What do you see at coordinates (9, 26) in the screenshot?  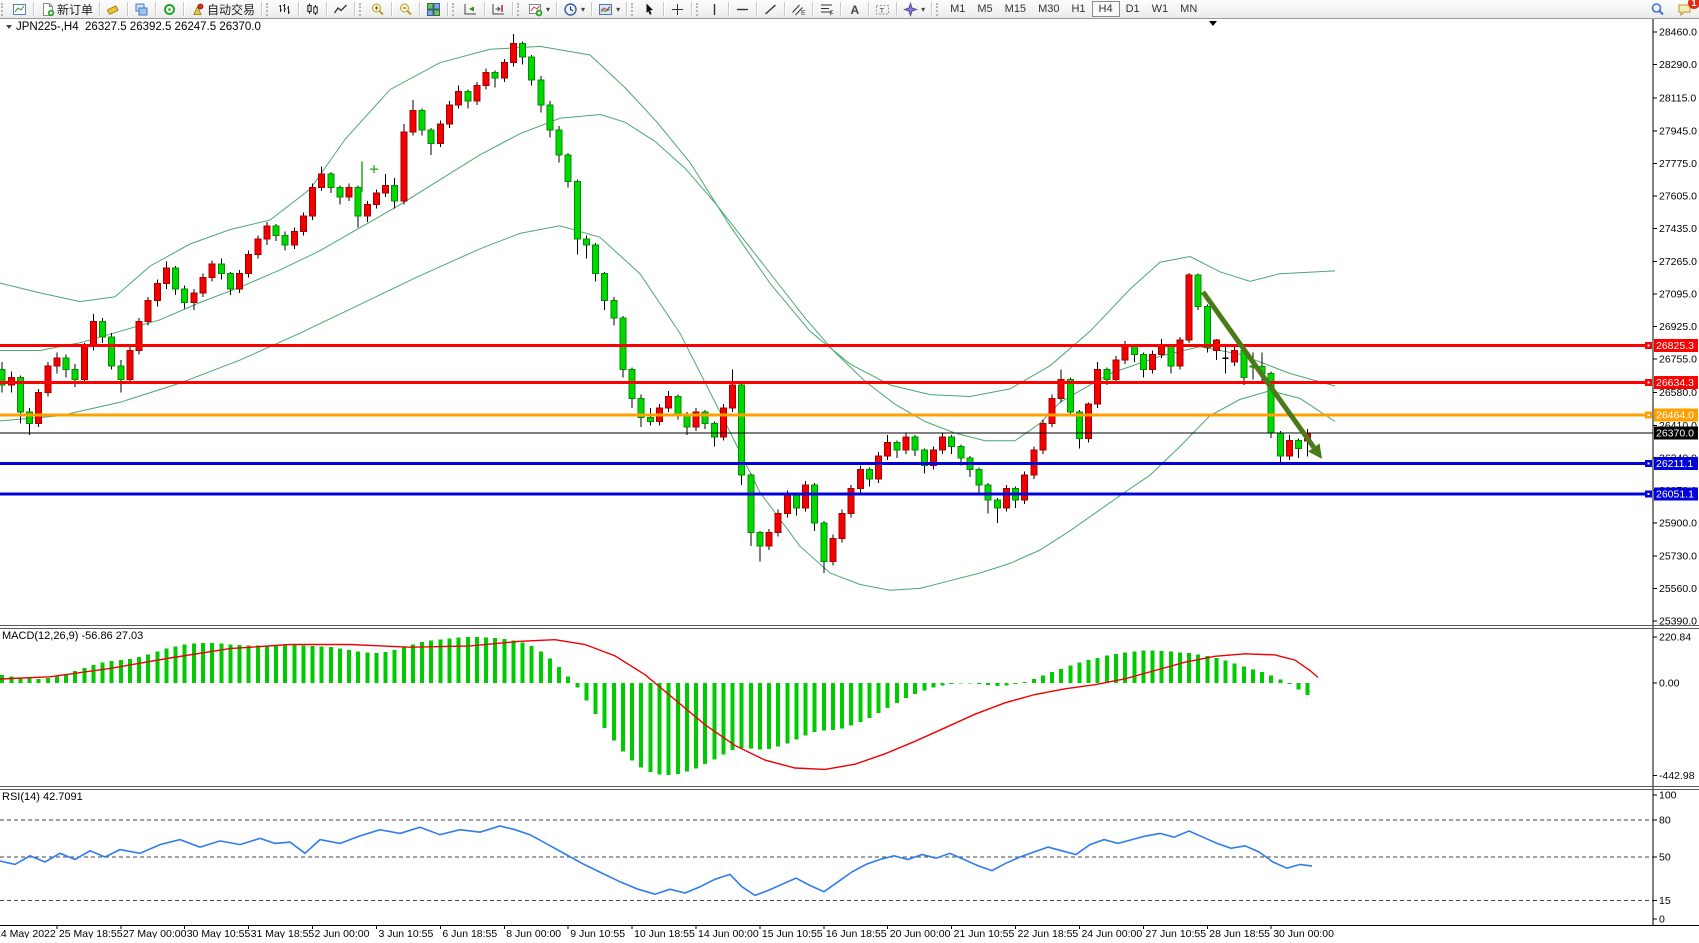 I see `symbol-dropdown-icon` at bounding box center [9, 26].